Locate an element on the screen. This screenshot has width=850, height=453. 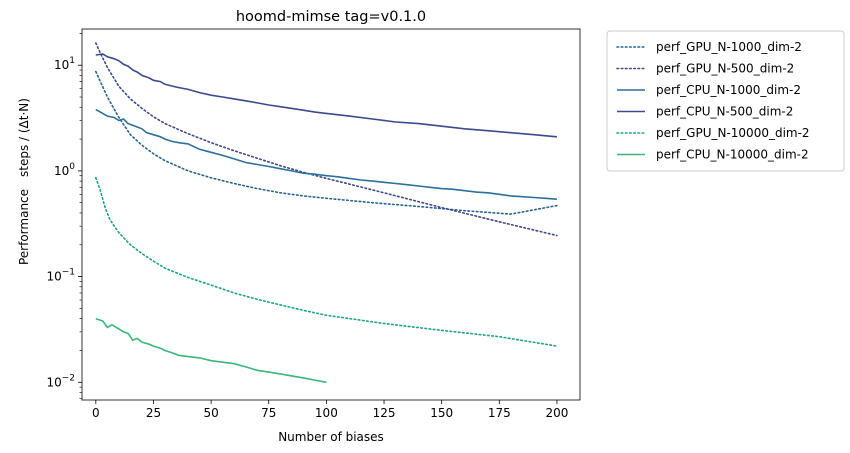
legend-label: perf_CPU_N-10000_dim-2 is located at coordinates (732, 155).